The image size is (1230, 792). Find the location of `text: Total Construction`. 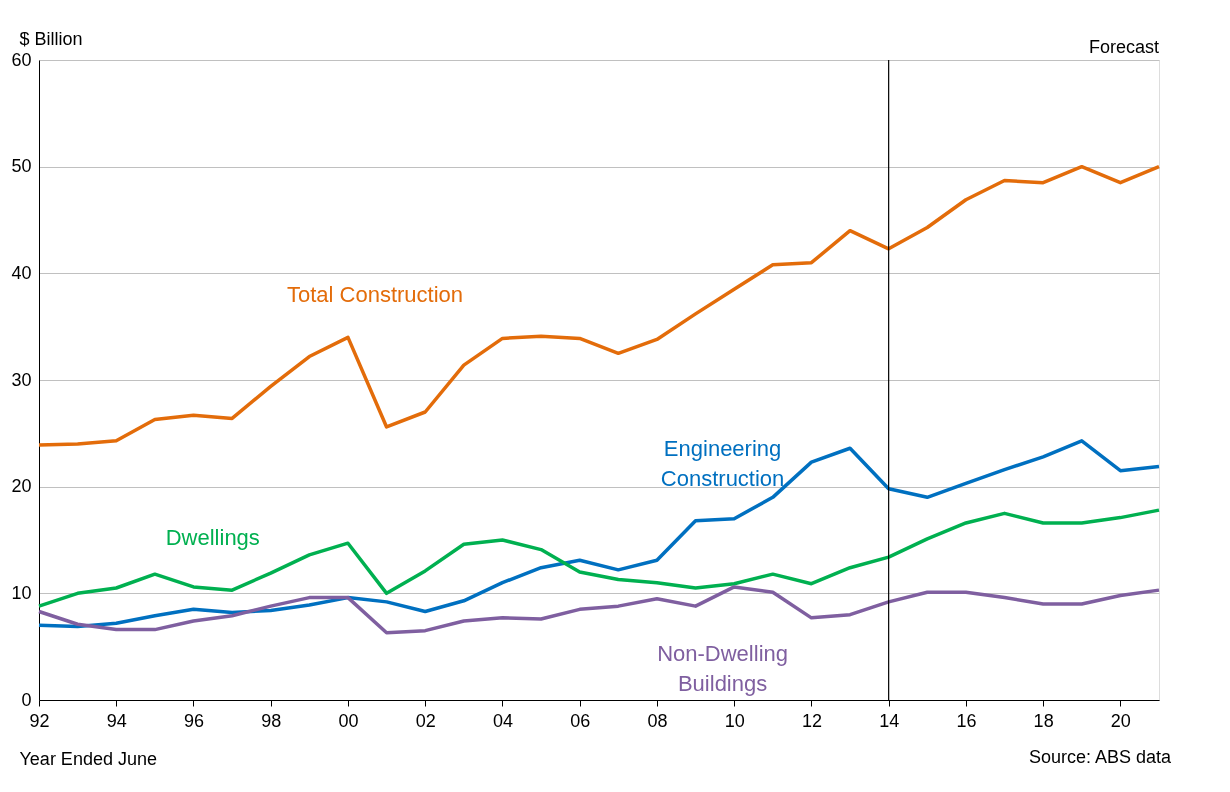

text: Total Construction is located at coordinates (375, 294).